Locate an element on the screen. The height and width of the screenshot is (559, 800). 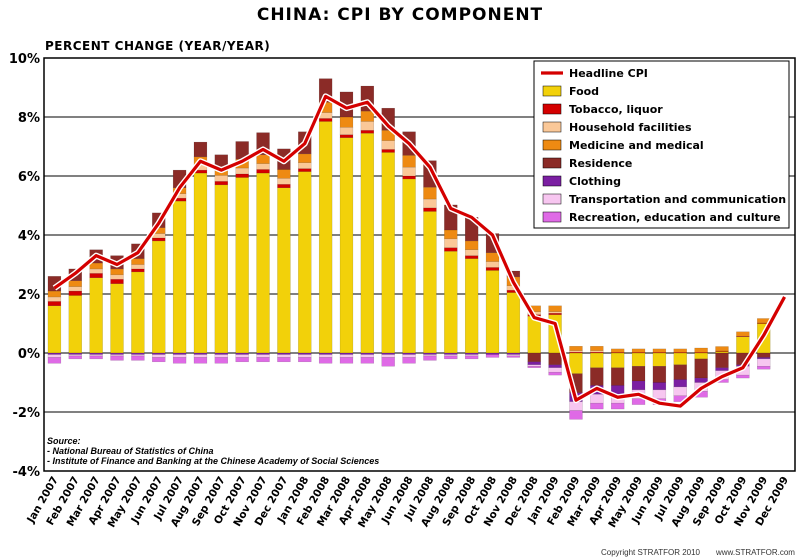
y-tick-label: 8% is located at coordinates (29, 118).